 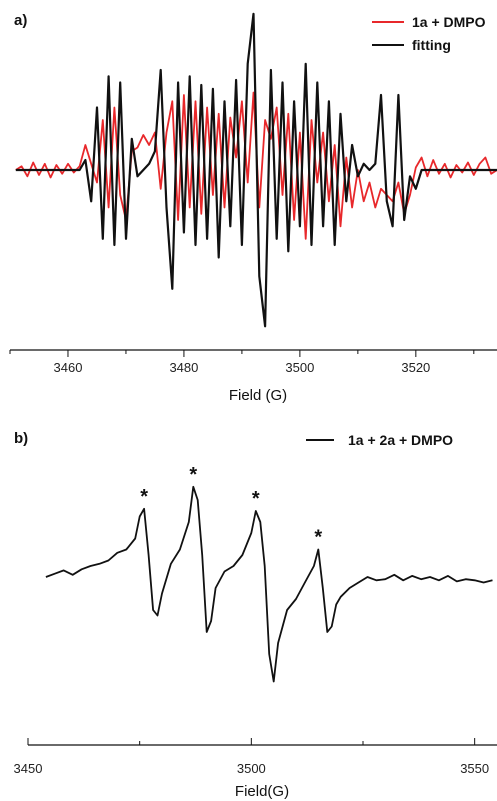 What do you see at coordinates (449, 22) in the screenshot?
I see `legend-label-experimental: 1a + DMPO` at bounding box center [449, 22].